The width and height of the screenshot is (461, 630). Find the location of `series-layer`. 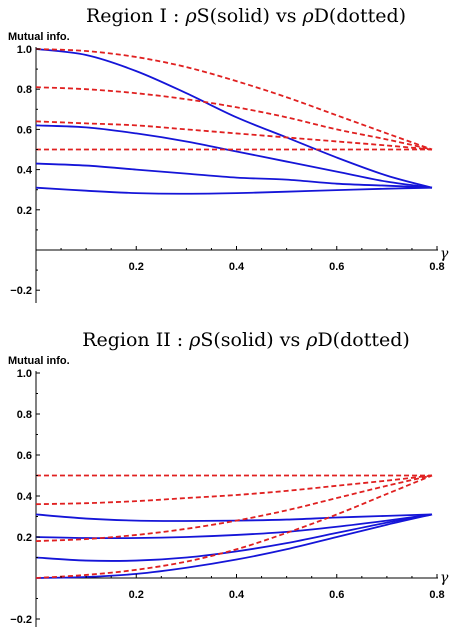

series-layer is located at coordinates (234, 526).